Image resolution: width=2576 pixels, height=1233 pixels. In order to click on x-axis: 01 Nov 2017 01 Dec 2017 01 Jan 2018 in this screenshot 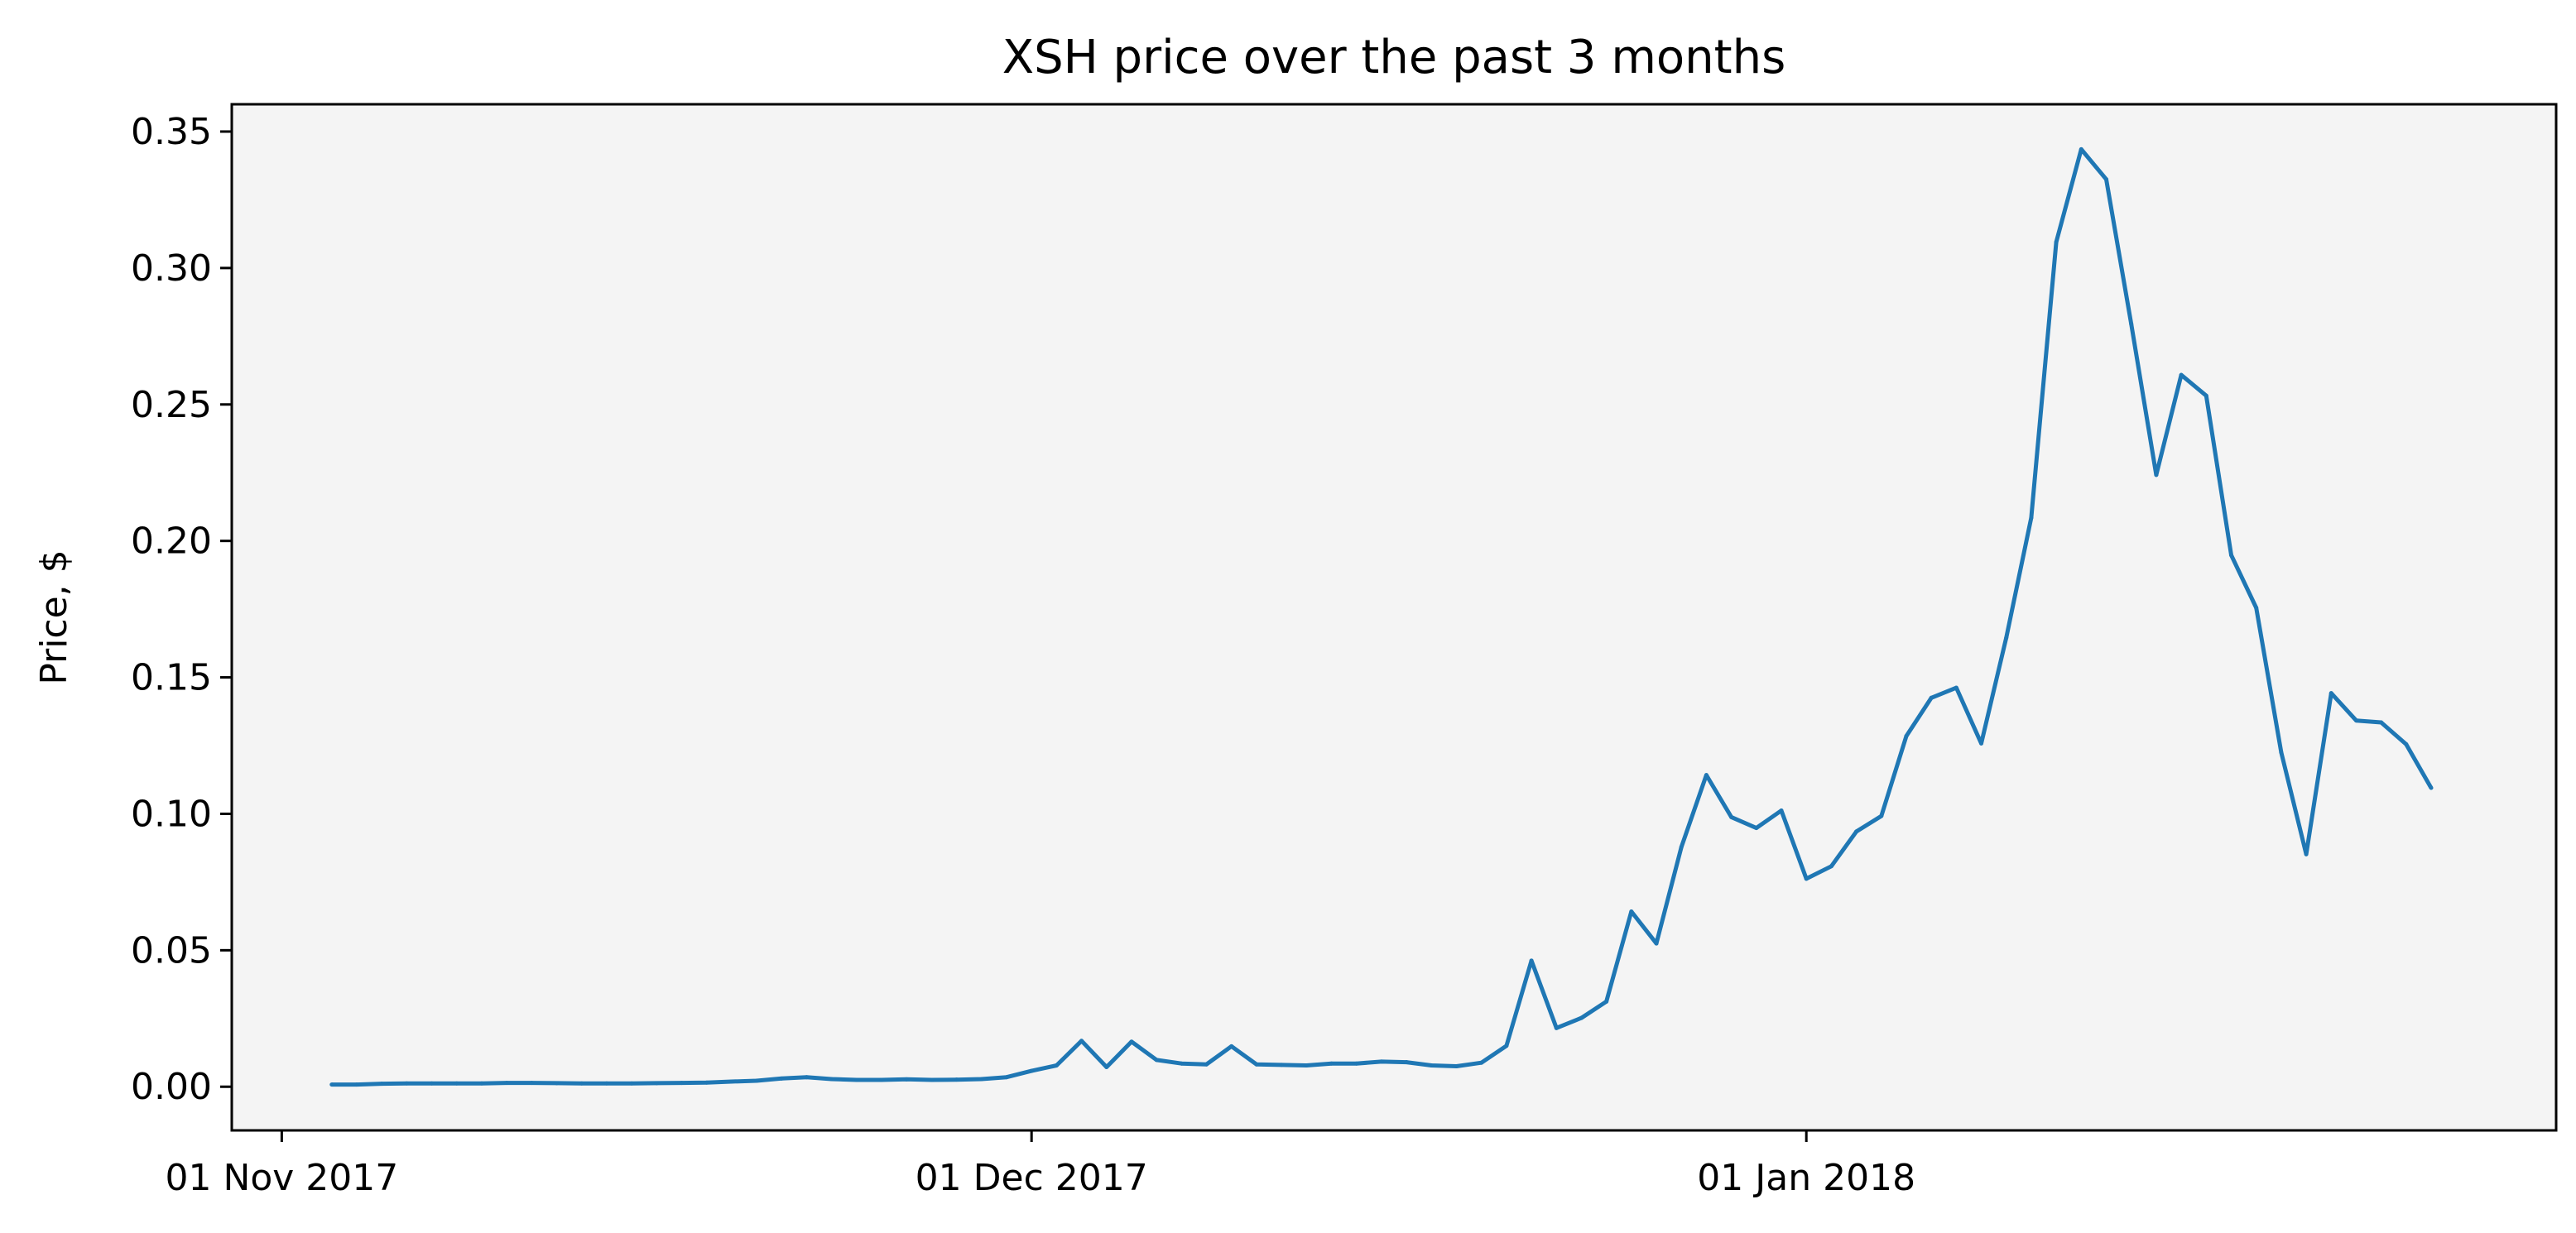, I will do `click(1040, 1164)`.